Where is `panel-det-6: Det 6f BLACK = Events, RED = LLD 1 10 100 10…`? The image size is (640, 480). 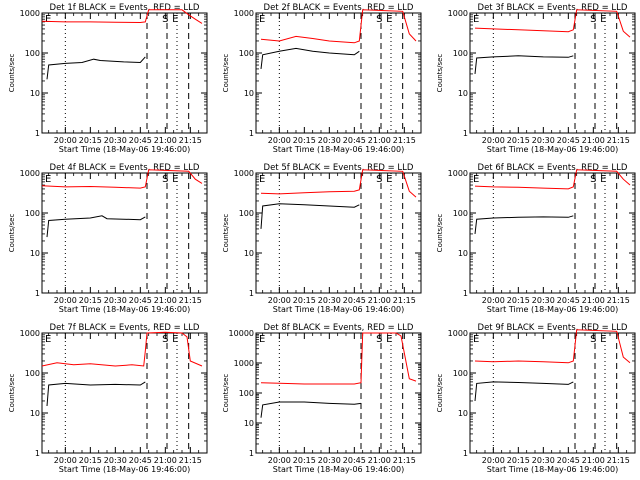
panel-det-6: Det 6f BLACK = Events, RED = LLD 1 10 100 10… is located at coordinates (536, 238).